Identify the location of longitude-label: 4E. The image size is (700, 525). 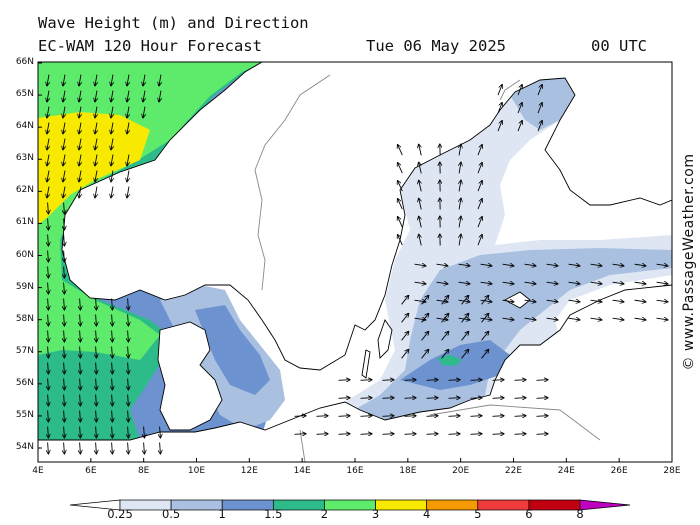
(38, 471).